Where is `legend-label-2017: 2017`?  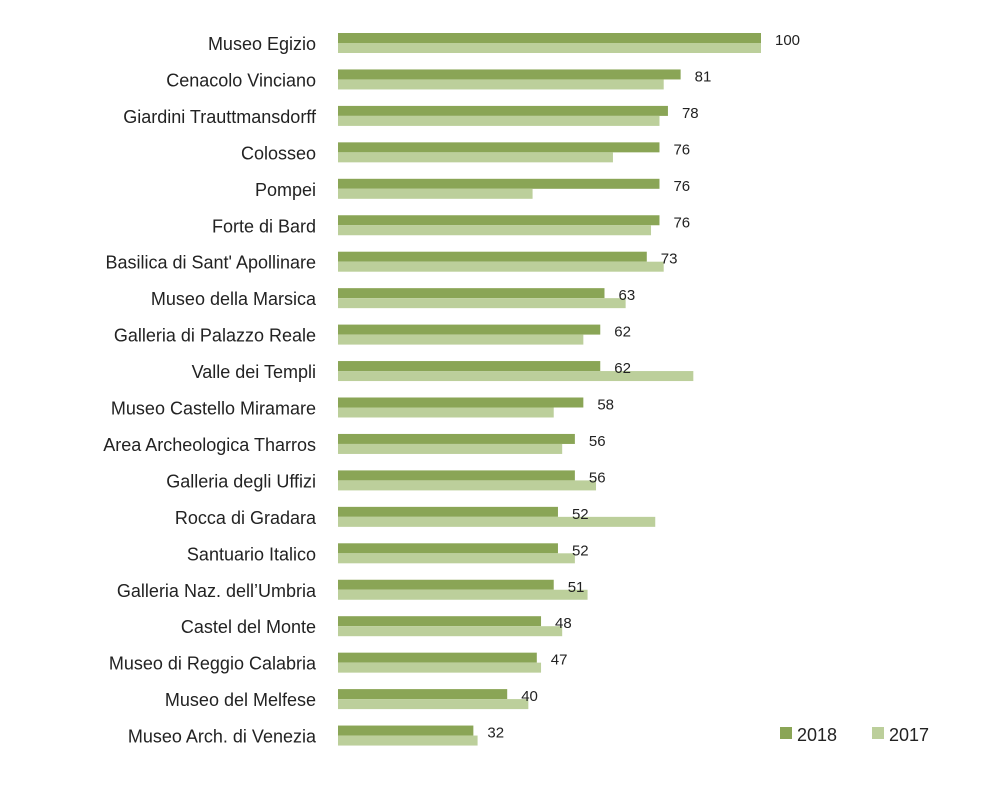
legend-label-2017: 2017 is located at coordinates (909, 735).